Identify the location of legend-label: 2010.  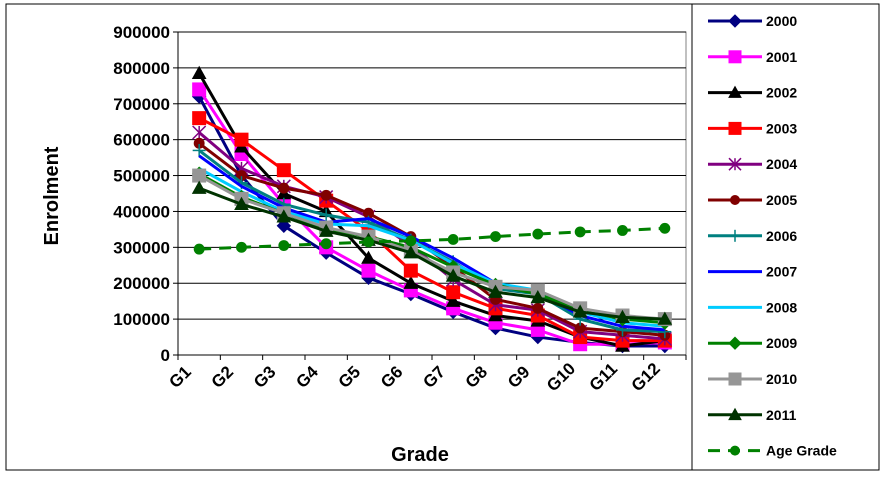
(781, 379).